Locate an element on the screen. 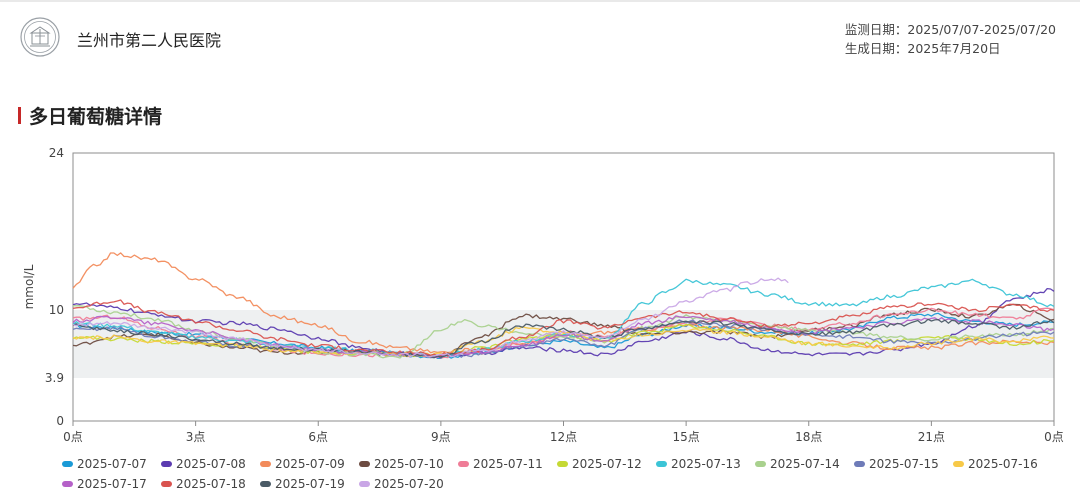 Image resolution: width=1080 pixels, height=504 pixels. generate-date-value: 2025年7月20日 is located at coordinates (954, 48).